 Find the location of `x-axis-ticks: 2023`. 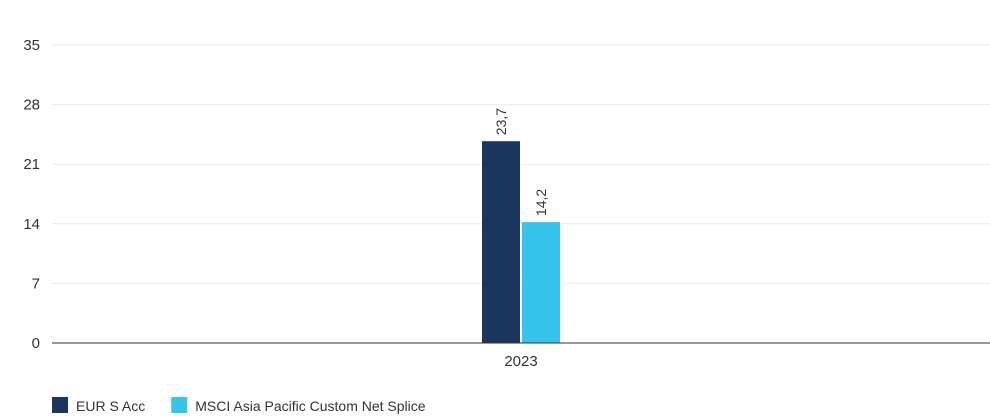

x-axis-ticks: 2023 is located at coordinates (520, 361).